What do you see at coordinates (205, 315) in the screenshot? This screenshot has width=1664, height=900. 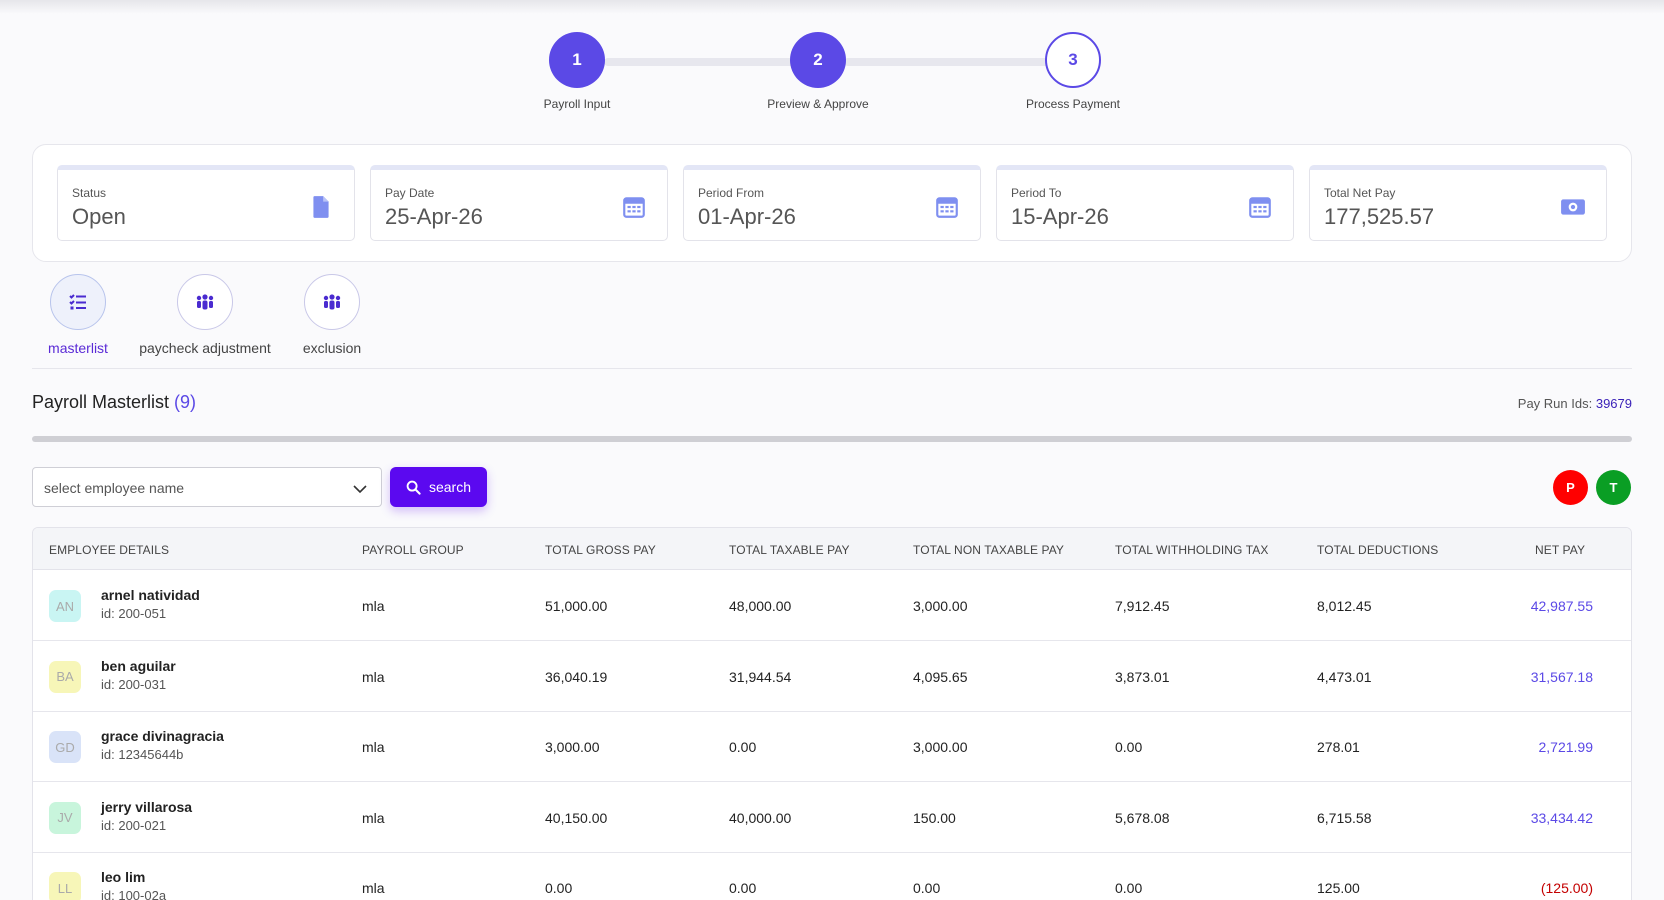 I see `tab-paycheck-adjustment: paycheck adjustment` at bounding box center [205, 315].